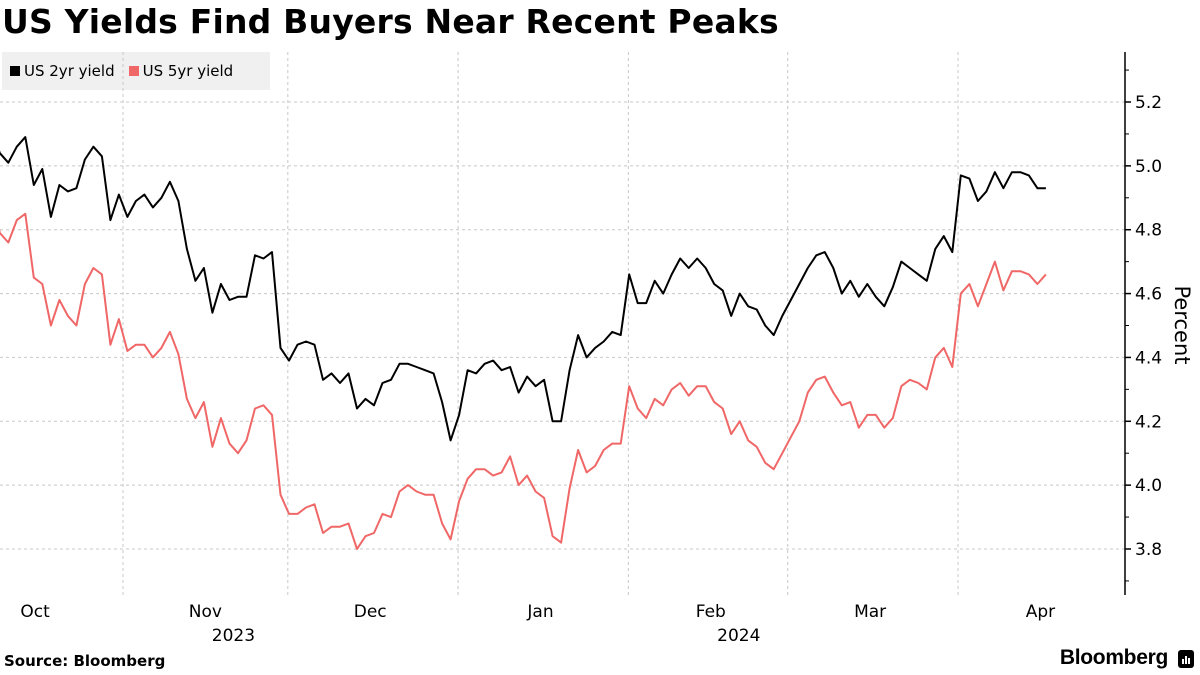  What do you see at coordinates (69, 71) in the screenshot?
I see `legend-label-2yr: US 2yr yield` at bounding box center [69, 71].